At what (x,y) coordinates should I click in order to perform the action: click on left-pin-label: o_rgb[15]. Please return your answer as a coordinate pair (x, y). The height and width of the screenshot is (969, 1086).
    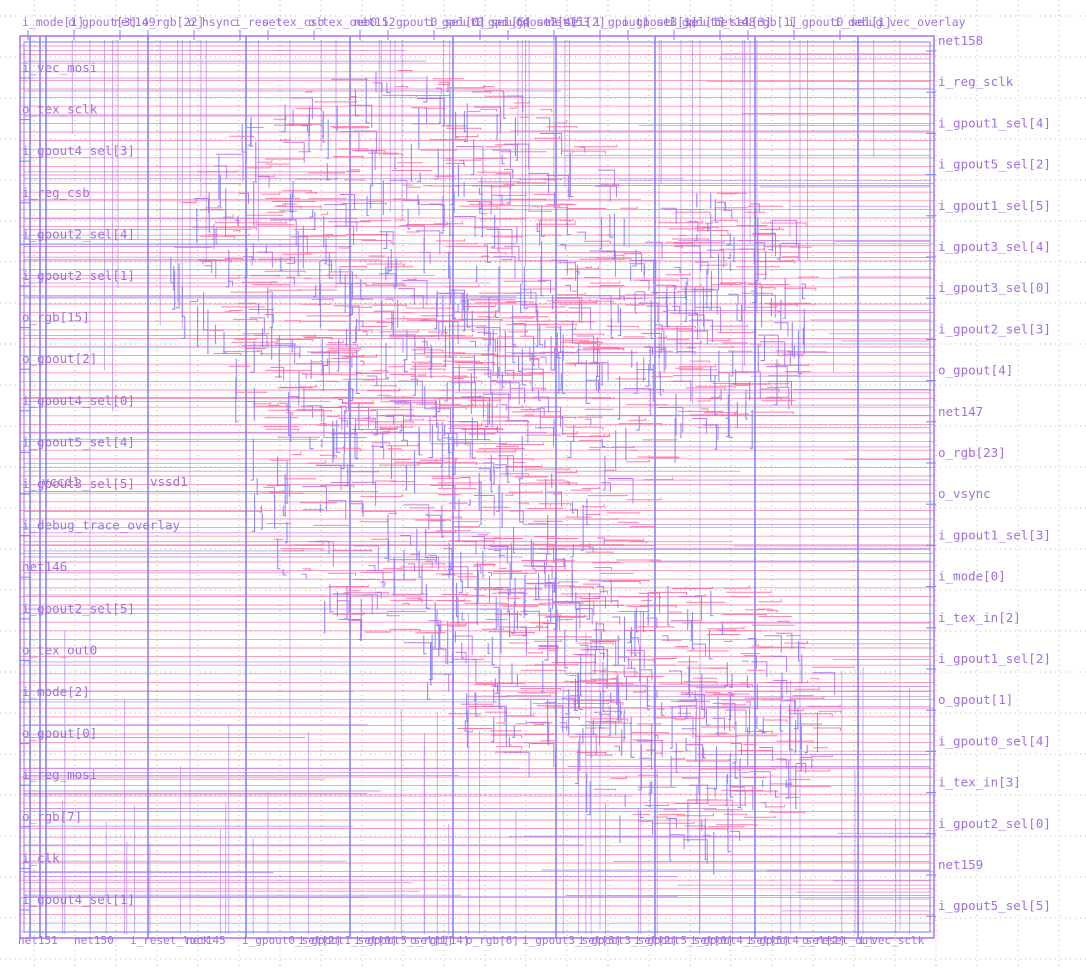
    Looking at the image, I should click on (56, 317).